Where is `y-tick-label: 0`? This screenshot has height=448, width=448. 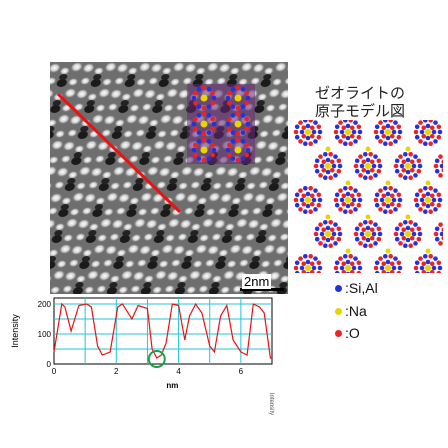
y-tick-label: 0 is located at coordinates (49, 364).